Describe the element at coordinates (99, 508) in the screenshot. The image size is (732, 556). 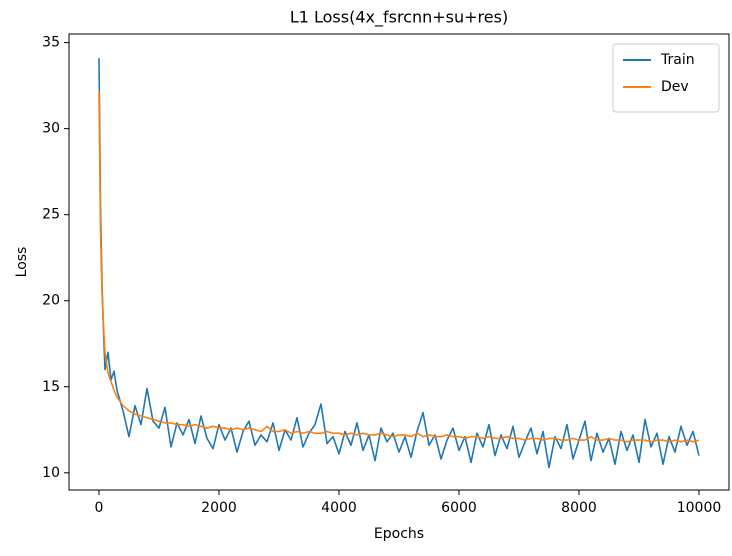
I see `x-tick-label: 0` at that location.